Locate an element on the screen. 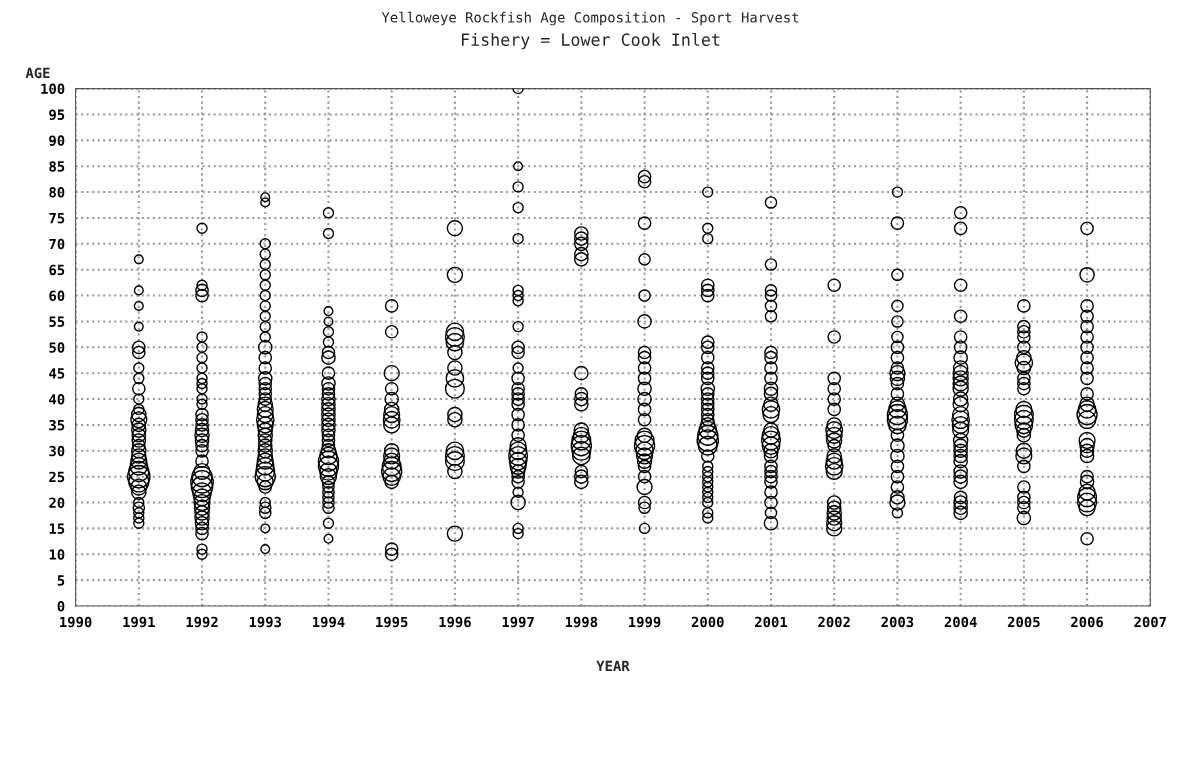  y-tick-label: 25 is located at coordinates (57, 477).